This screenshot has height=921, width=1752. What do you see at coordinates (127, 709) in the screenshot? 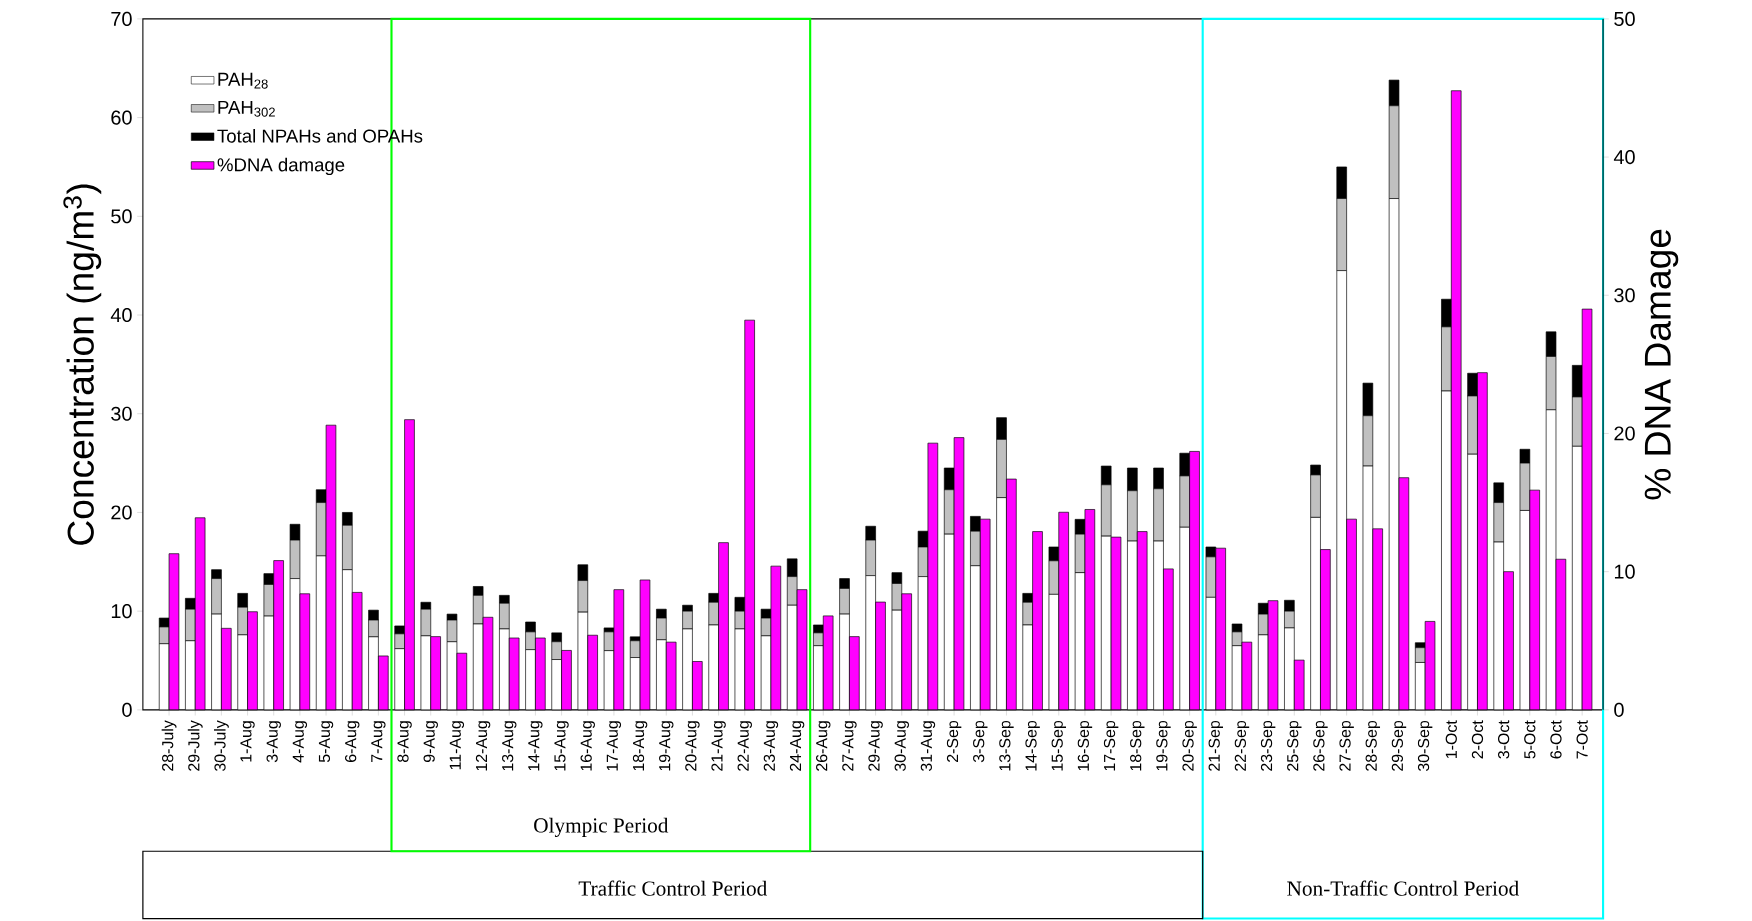
I see `y-tick-label: 0` at bounding box center [127, 709].